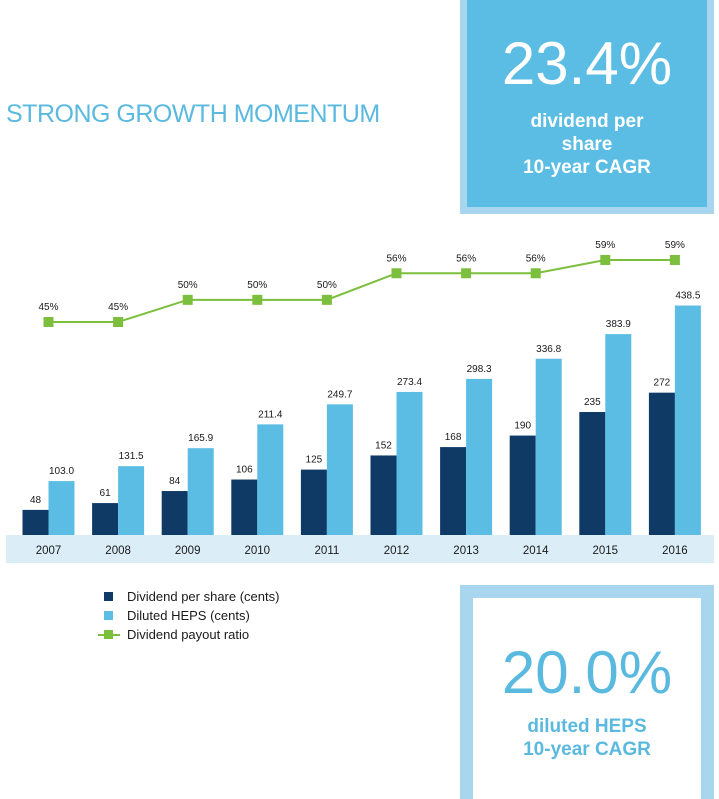  Describe the element at coordinates (606, 551) in the screenshot. I see `x-tick-2015: 2015` at that location.